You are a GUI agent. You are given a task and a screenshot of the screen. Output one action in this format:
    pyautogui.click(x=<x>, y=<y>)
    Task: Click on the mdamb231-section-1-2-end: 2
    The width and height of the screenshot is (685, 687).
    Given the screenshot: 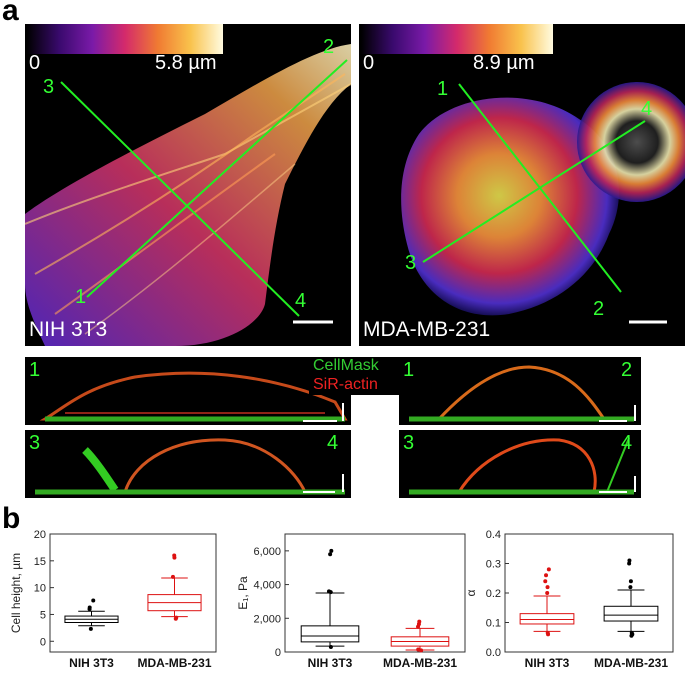 What is the action you would take?
    pyautogui.click(x=626, y=370)
    